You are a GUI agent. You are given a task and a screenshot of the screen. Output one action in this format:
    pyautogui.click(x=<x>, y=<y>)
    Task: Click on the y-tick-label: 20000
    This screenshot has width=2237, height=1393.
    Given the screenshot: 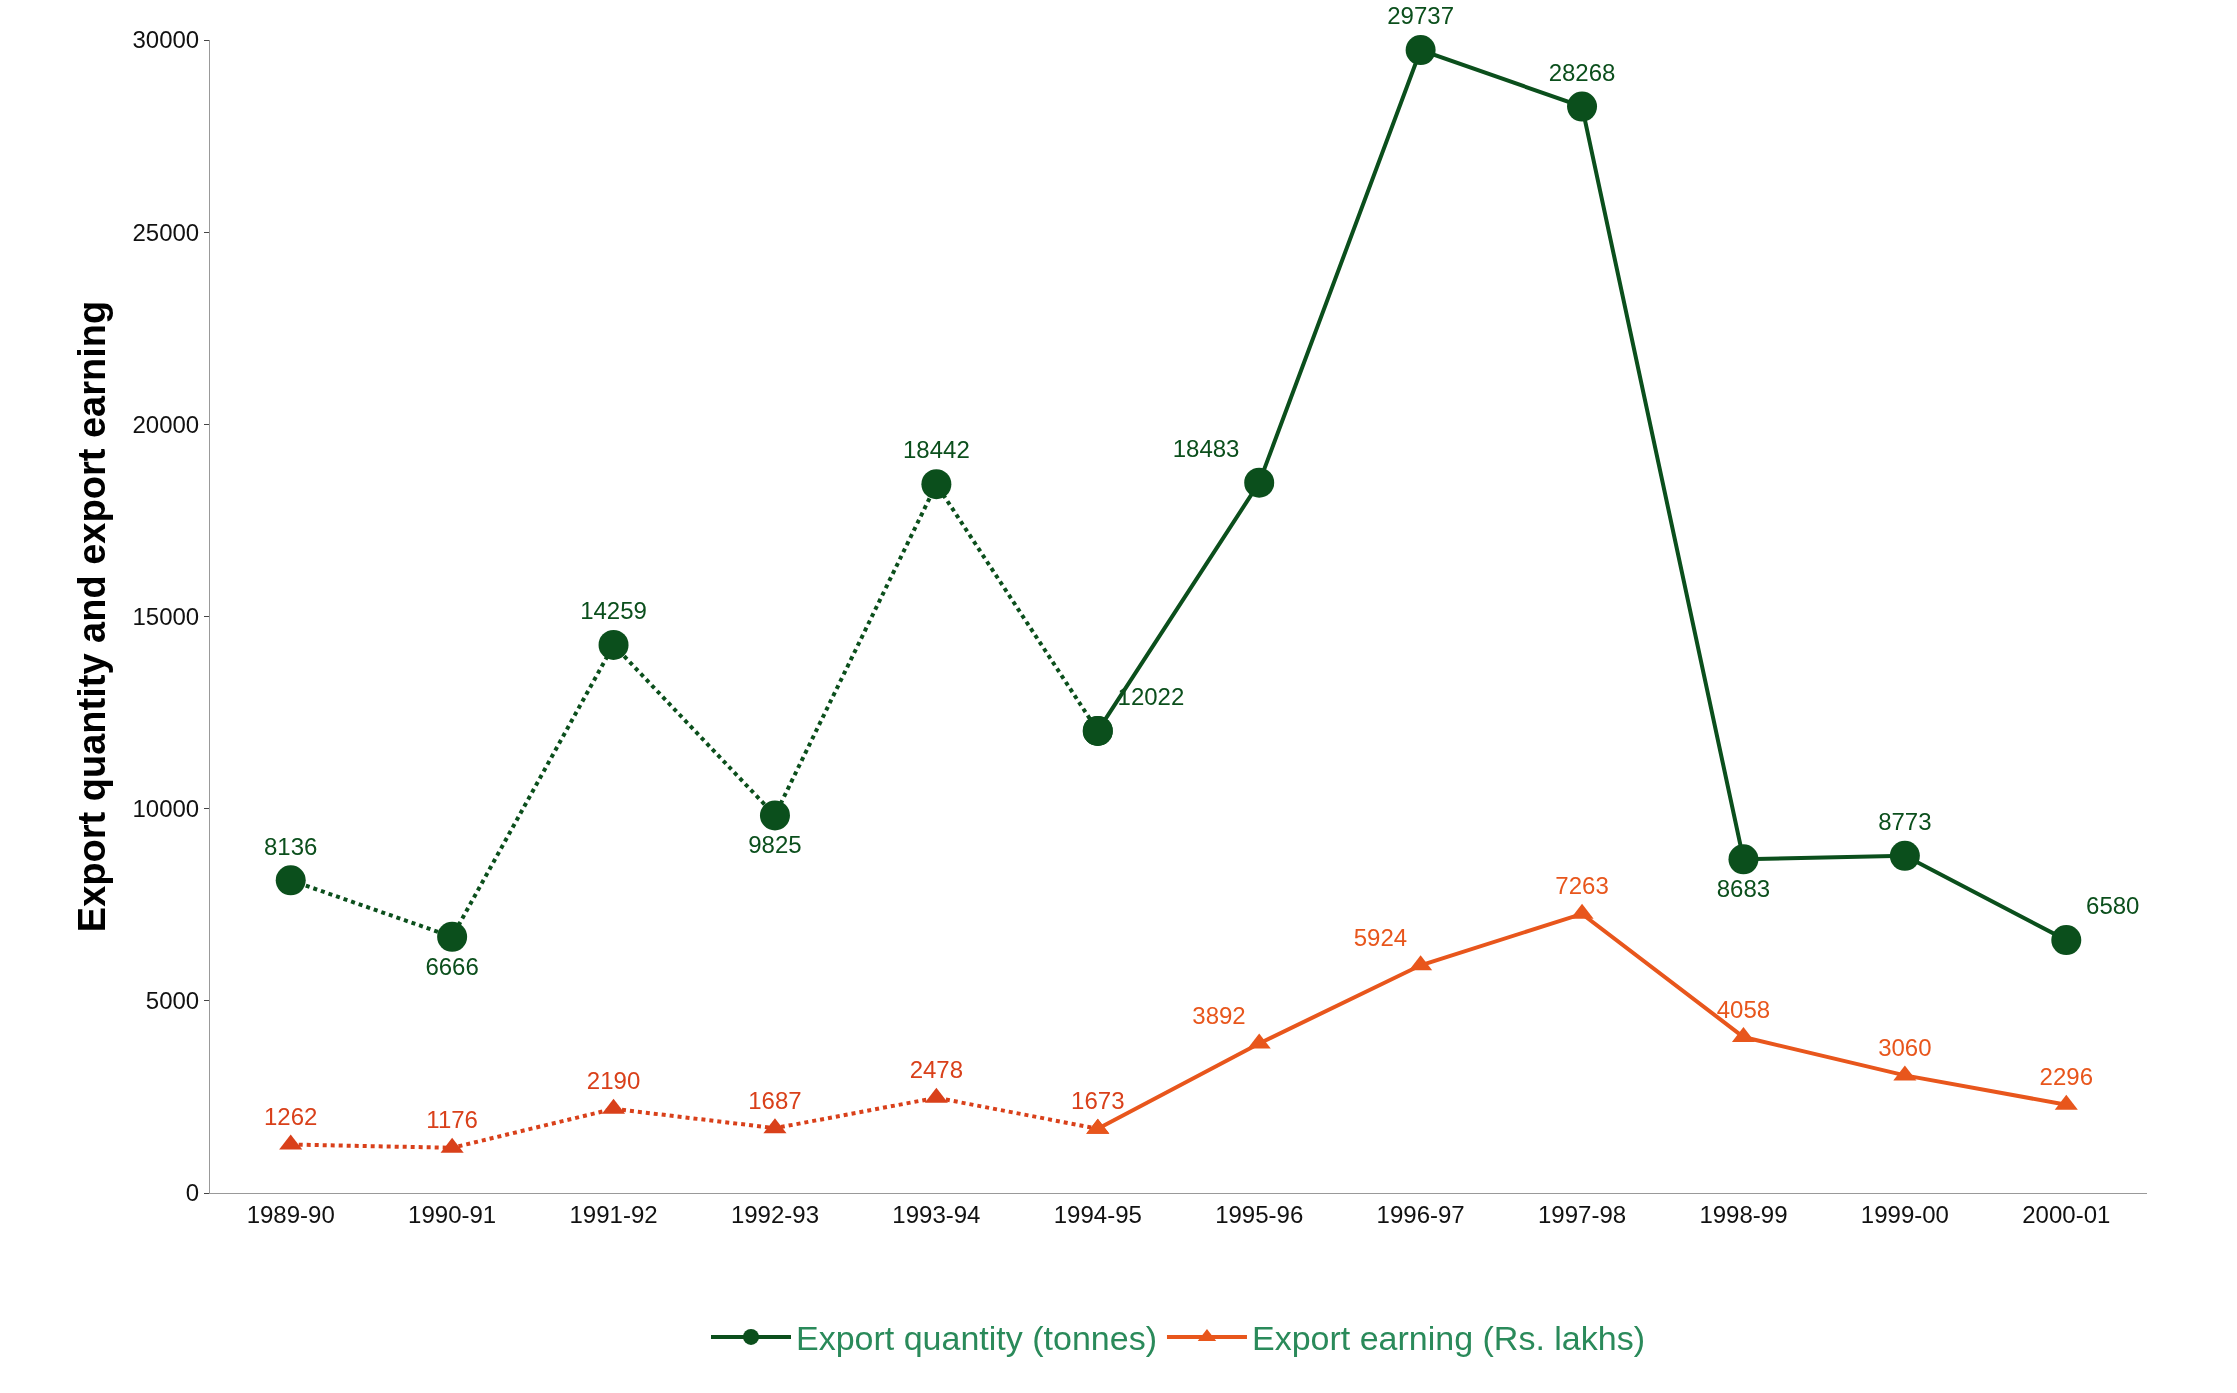 What is the action you would take?
    pyautogui.click(x=166, y=424)
    